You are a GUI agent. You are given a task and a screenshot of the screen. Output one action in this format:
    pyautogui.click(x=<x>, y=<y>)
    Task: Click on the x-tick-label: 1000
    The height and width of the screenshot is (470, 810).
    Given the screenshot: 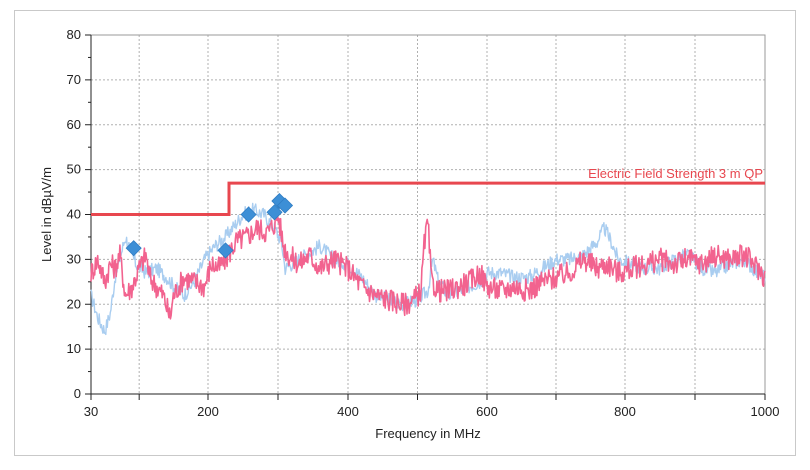 What is the action you would take?
    pyautogui.click(x=765, y=411)
    